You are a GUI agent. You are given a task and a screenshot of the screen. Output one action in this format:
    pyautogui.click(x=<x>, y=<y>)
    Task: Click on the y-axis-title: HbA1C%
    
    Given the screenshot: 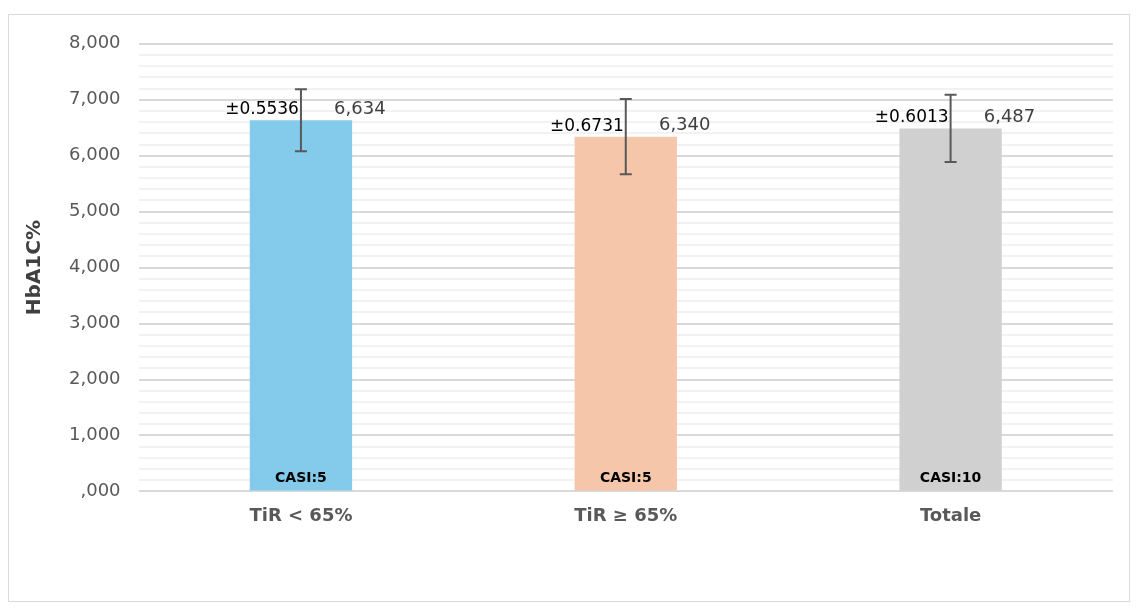 What is the action you would take?
    pyautogui.click(x=33, y=268)
    